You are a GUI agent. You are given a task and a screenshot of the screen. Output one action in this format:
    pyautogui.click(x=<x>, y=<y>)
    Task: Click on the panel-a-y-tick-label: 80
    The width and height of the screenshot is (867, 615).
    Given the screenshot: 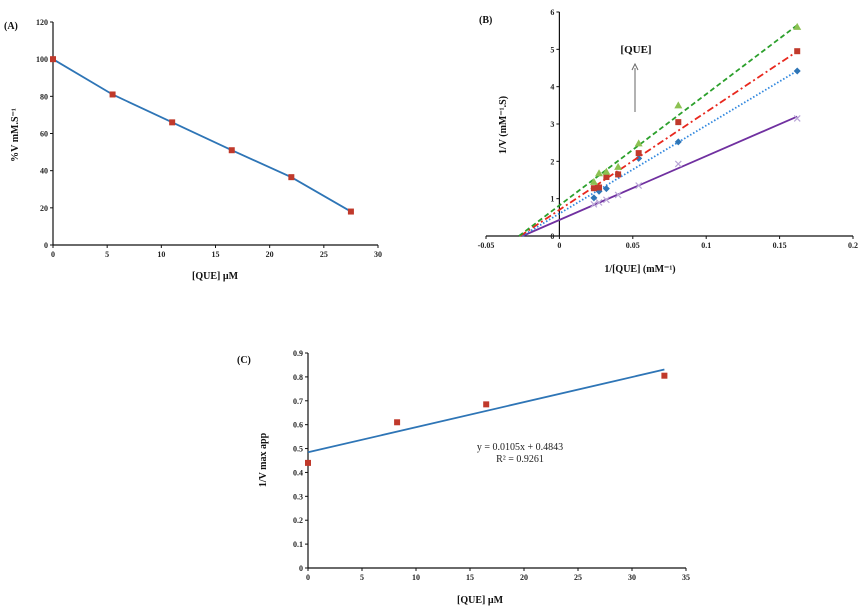 What is the action you would take?
    pyautogui.click(x=44, y=96)
    